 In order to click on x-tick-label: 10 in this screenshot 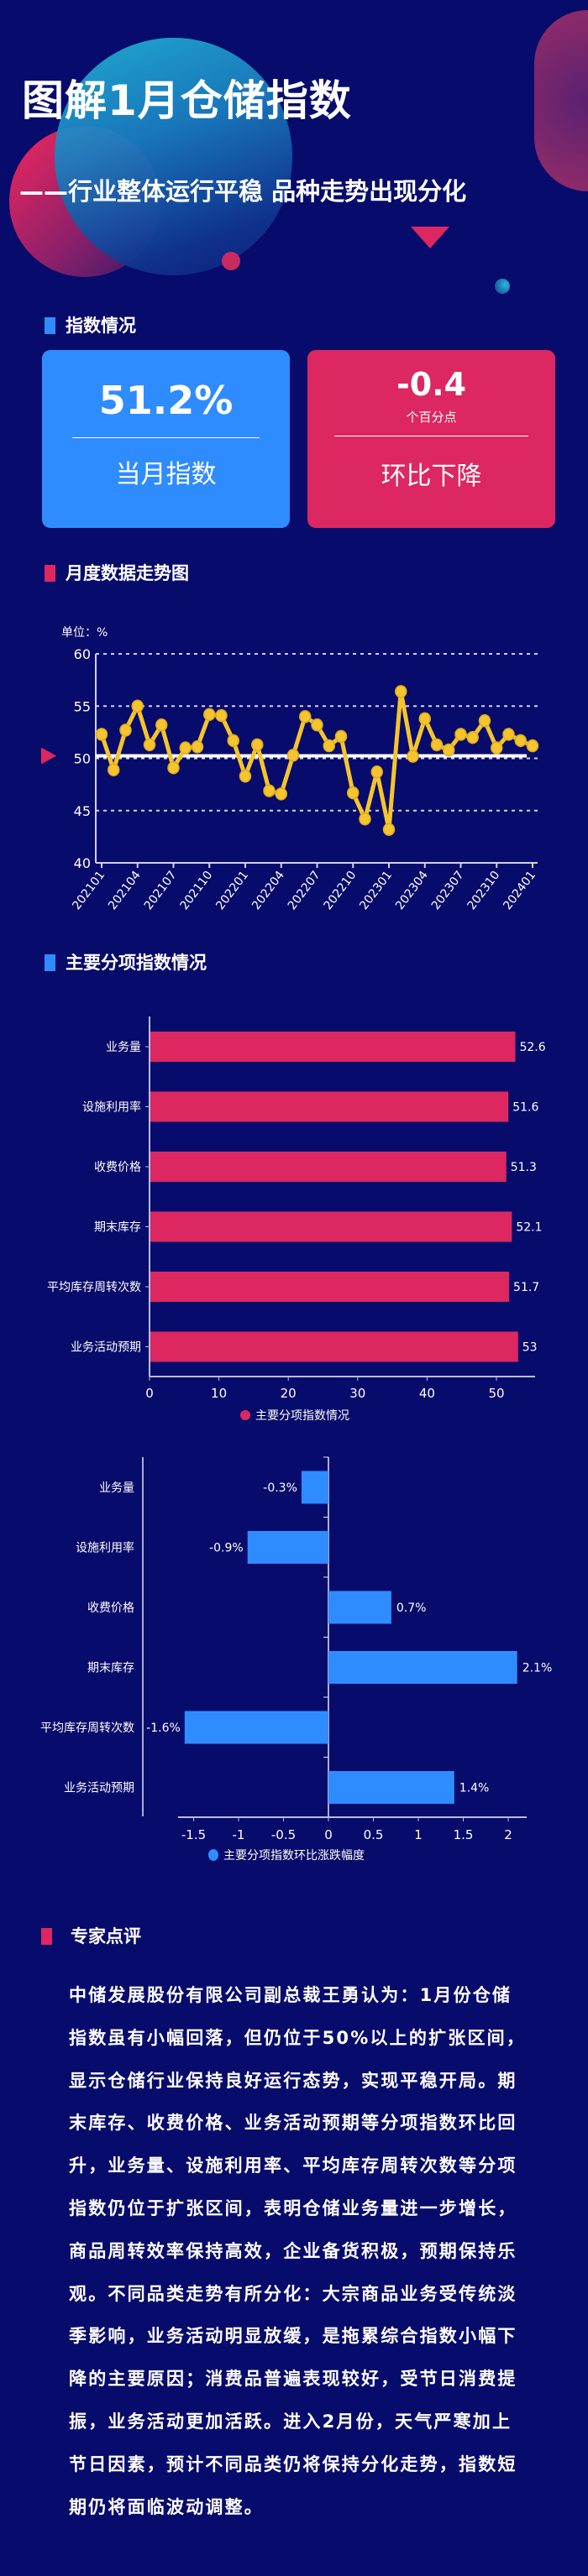, I will do `click(219, 1393)`.